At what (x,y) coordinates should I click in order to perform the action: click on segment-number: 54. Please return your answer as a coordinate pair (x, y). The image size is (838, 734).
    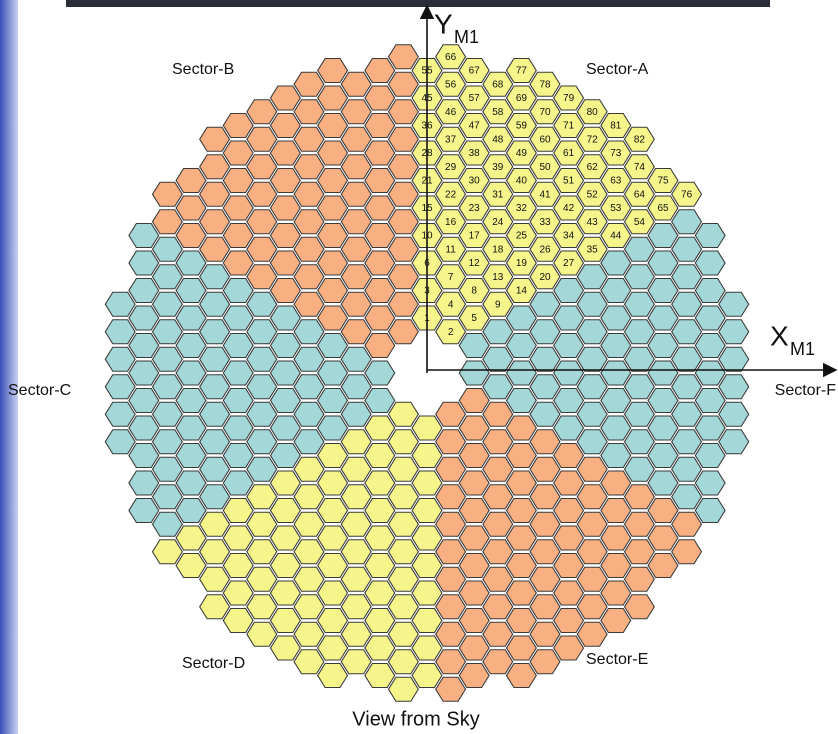
    Looking at the image, I should click on (640, 222).